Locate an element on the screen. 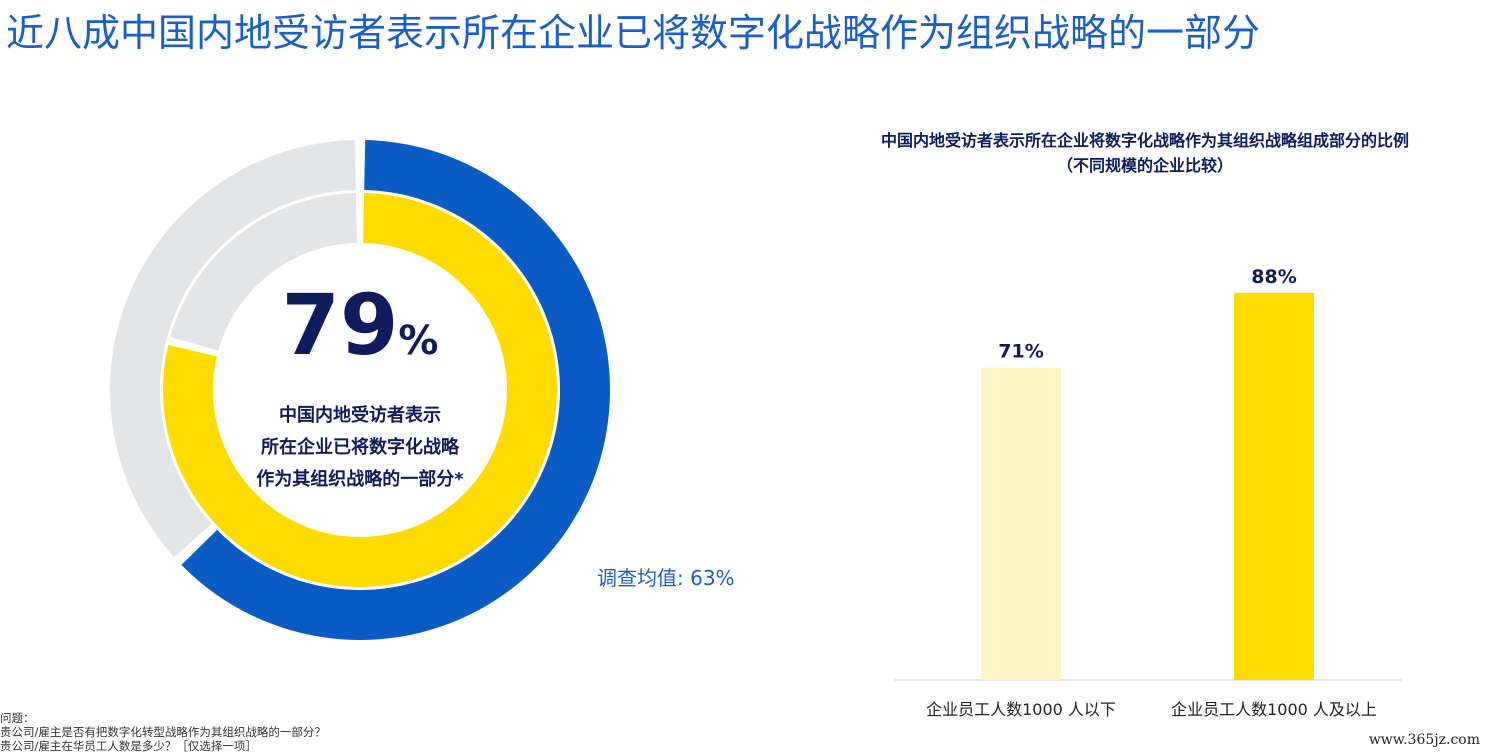  donut-center-unit: % is located at coordinates (418, 341).